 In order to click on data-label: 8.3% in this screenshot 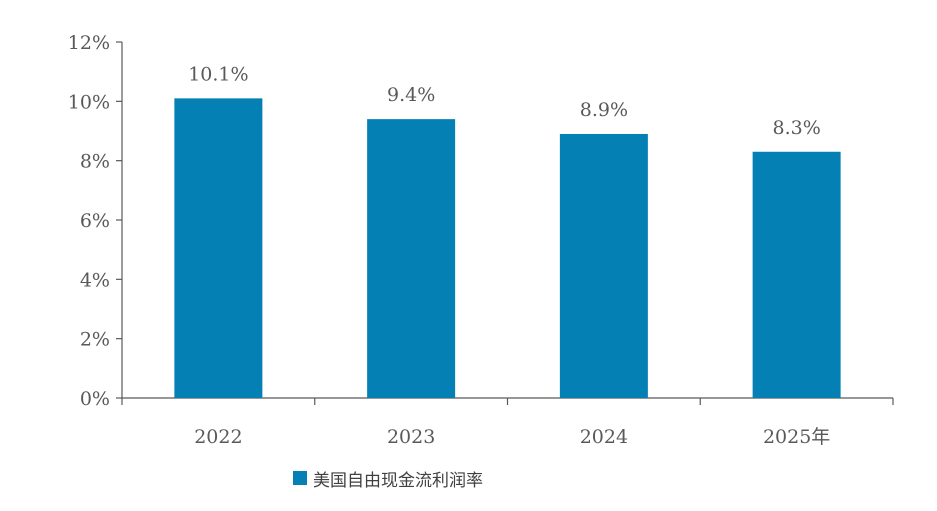, I will do `click(796, 128)`.